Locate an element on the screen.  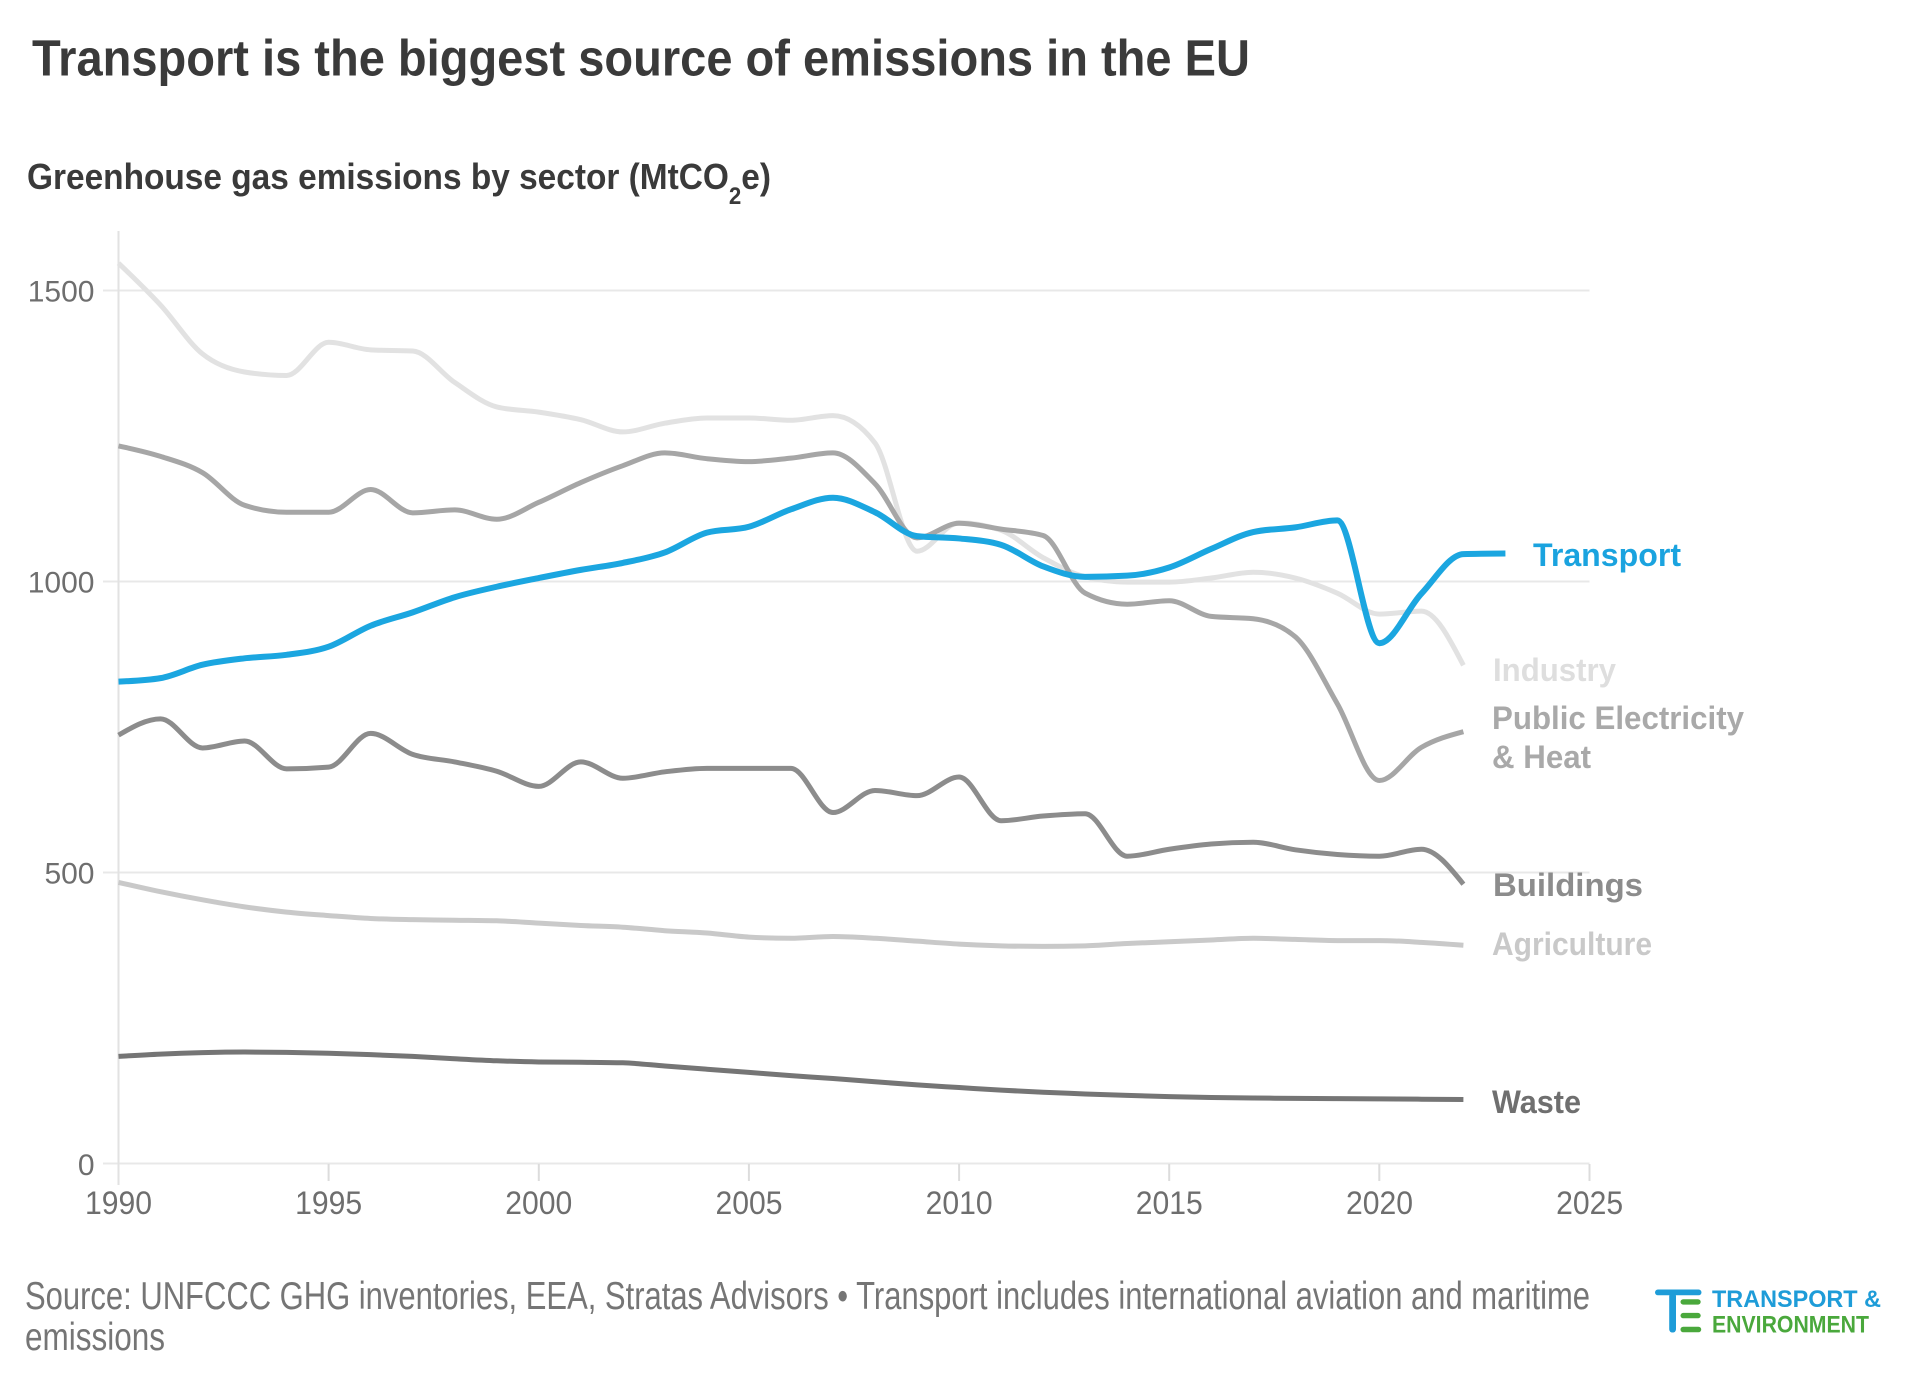
svg-text: 2010 is located at coordinates (959, 1203).